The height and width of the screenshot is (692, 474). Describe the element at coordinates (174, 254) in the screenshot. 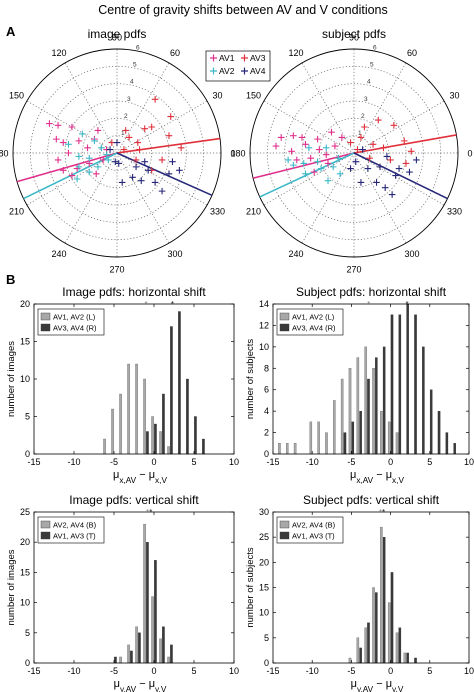

I see `polar-angle-label: 300` at that location.